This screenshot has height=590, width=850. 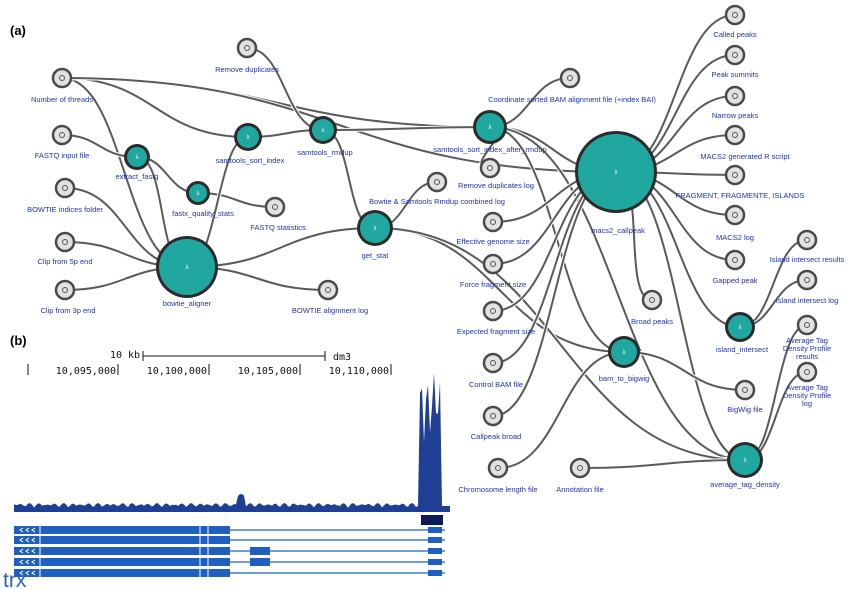 What do you see at coordinates (330, 310) in the screenshot?
I see `node-label: BOWTIE alignment log` at bounding box center [330, 310].